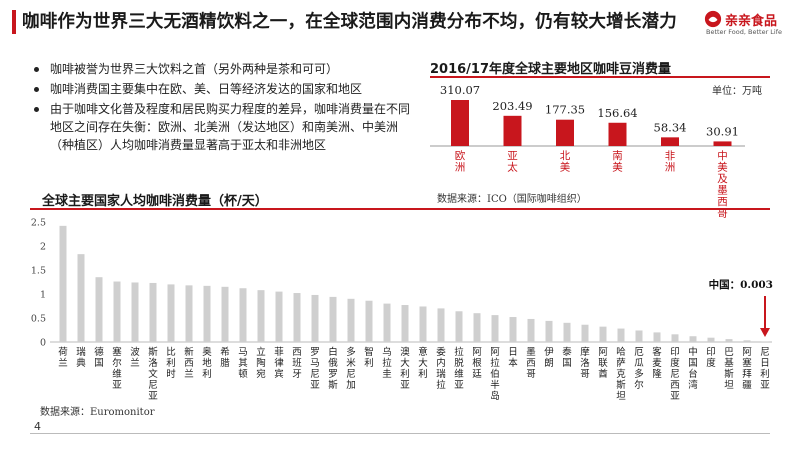  What do you see at coordinates (243, 363) in the screenshot?
I see `x-tick-label: 马其顿` at bounding box center [243, 363].